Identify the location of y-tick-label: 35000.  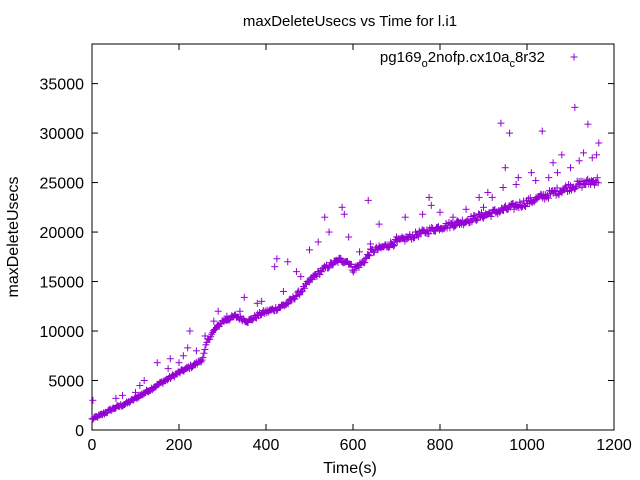
(62, 85).